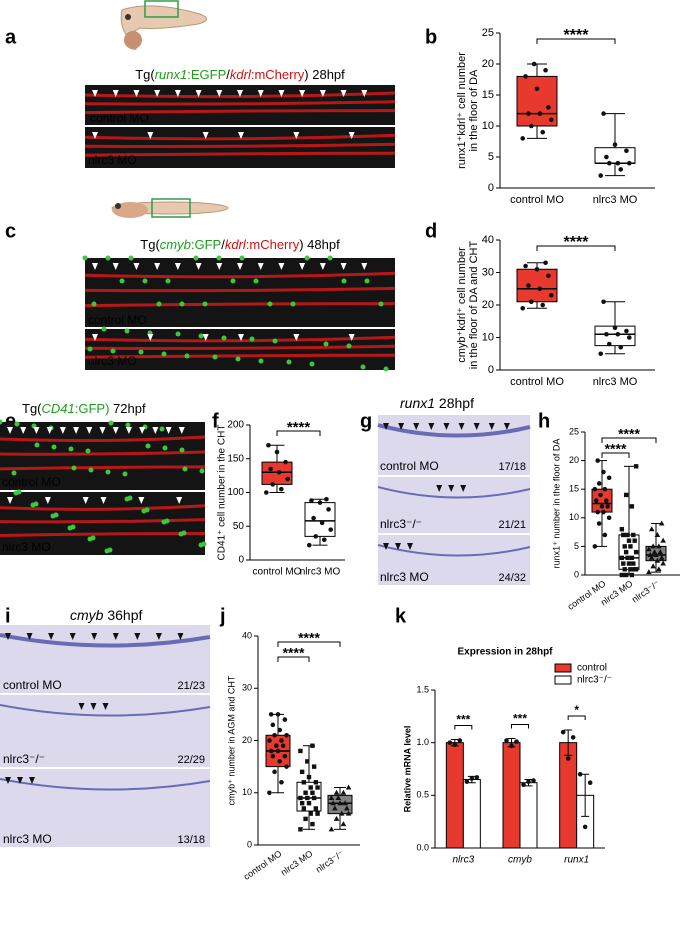 Image resolution: width=685 pixels, height=928 pixels. I want to click on title-part: Tg(, so click(32, 408).